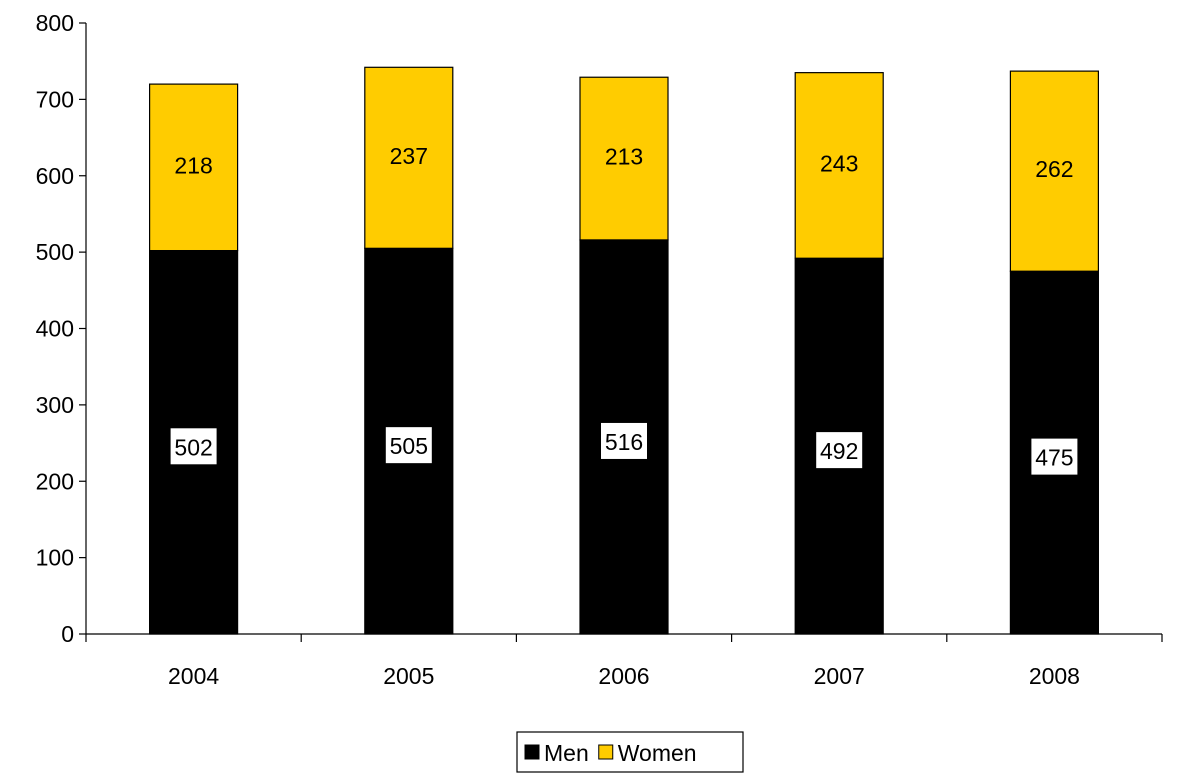 The height and width of the screenshot is (779, 1182). What do you see at coordinates (839, 163) in the screenshot?
I see `data-label-women: 243` at bounding box center [839, 163].